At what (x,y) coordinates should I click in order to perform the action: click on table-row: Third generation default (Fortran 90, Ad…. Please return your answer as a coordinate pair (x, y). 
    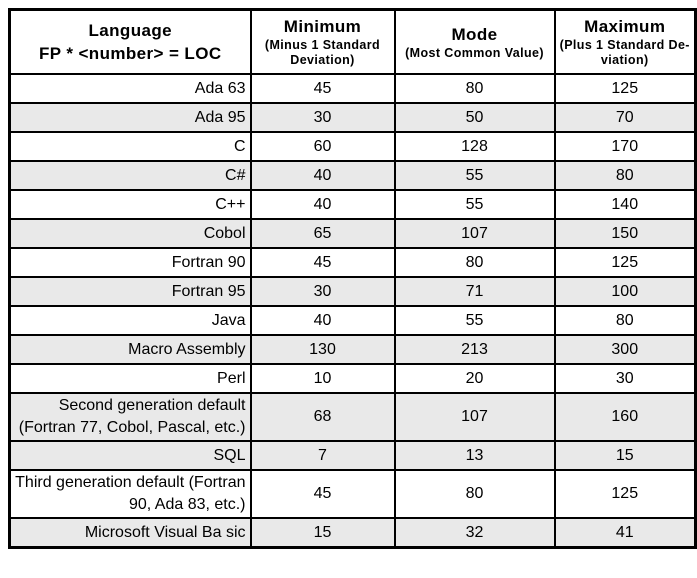
    Looking at the image, I should click on (352, 494).